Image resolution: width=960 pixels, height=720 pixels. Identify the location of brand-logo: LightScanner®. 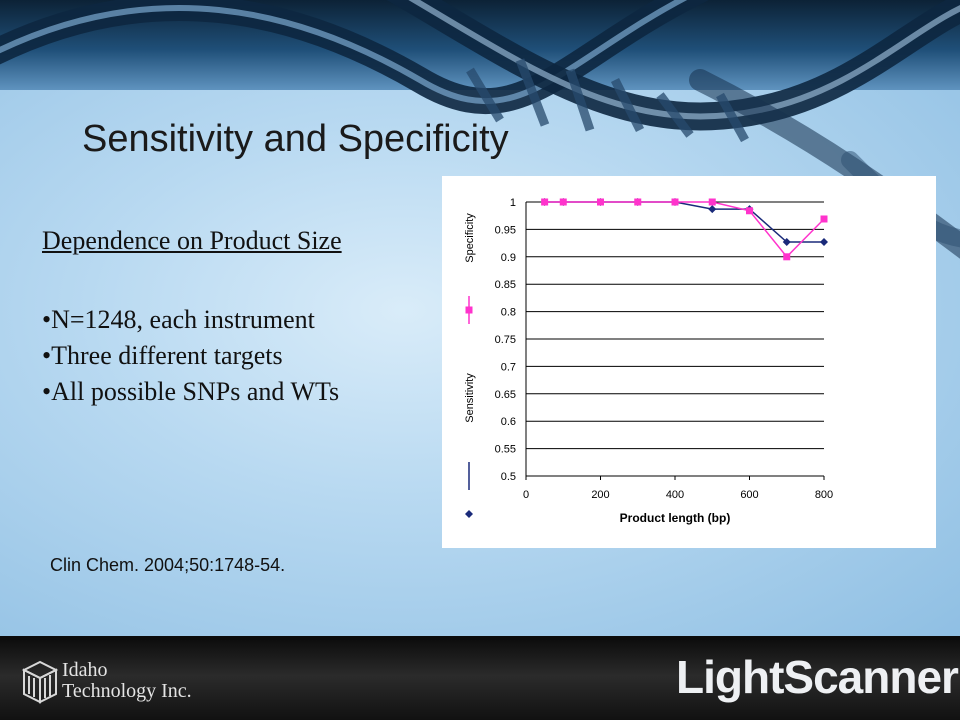
(818, 677).